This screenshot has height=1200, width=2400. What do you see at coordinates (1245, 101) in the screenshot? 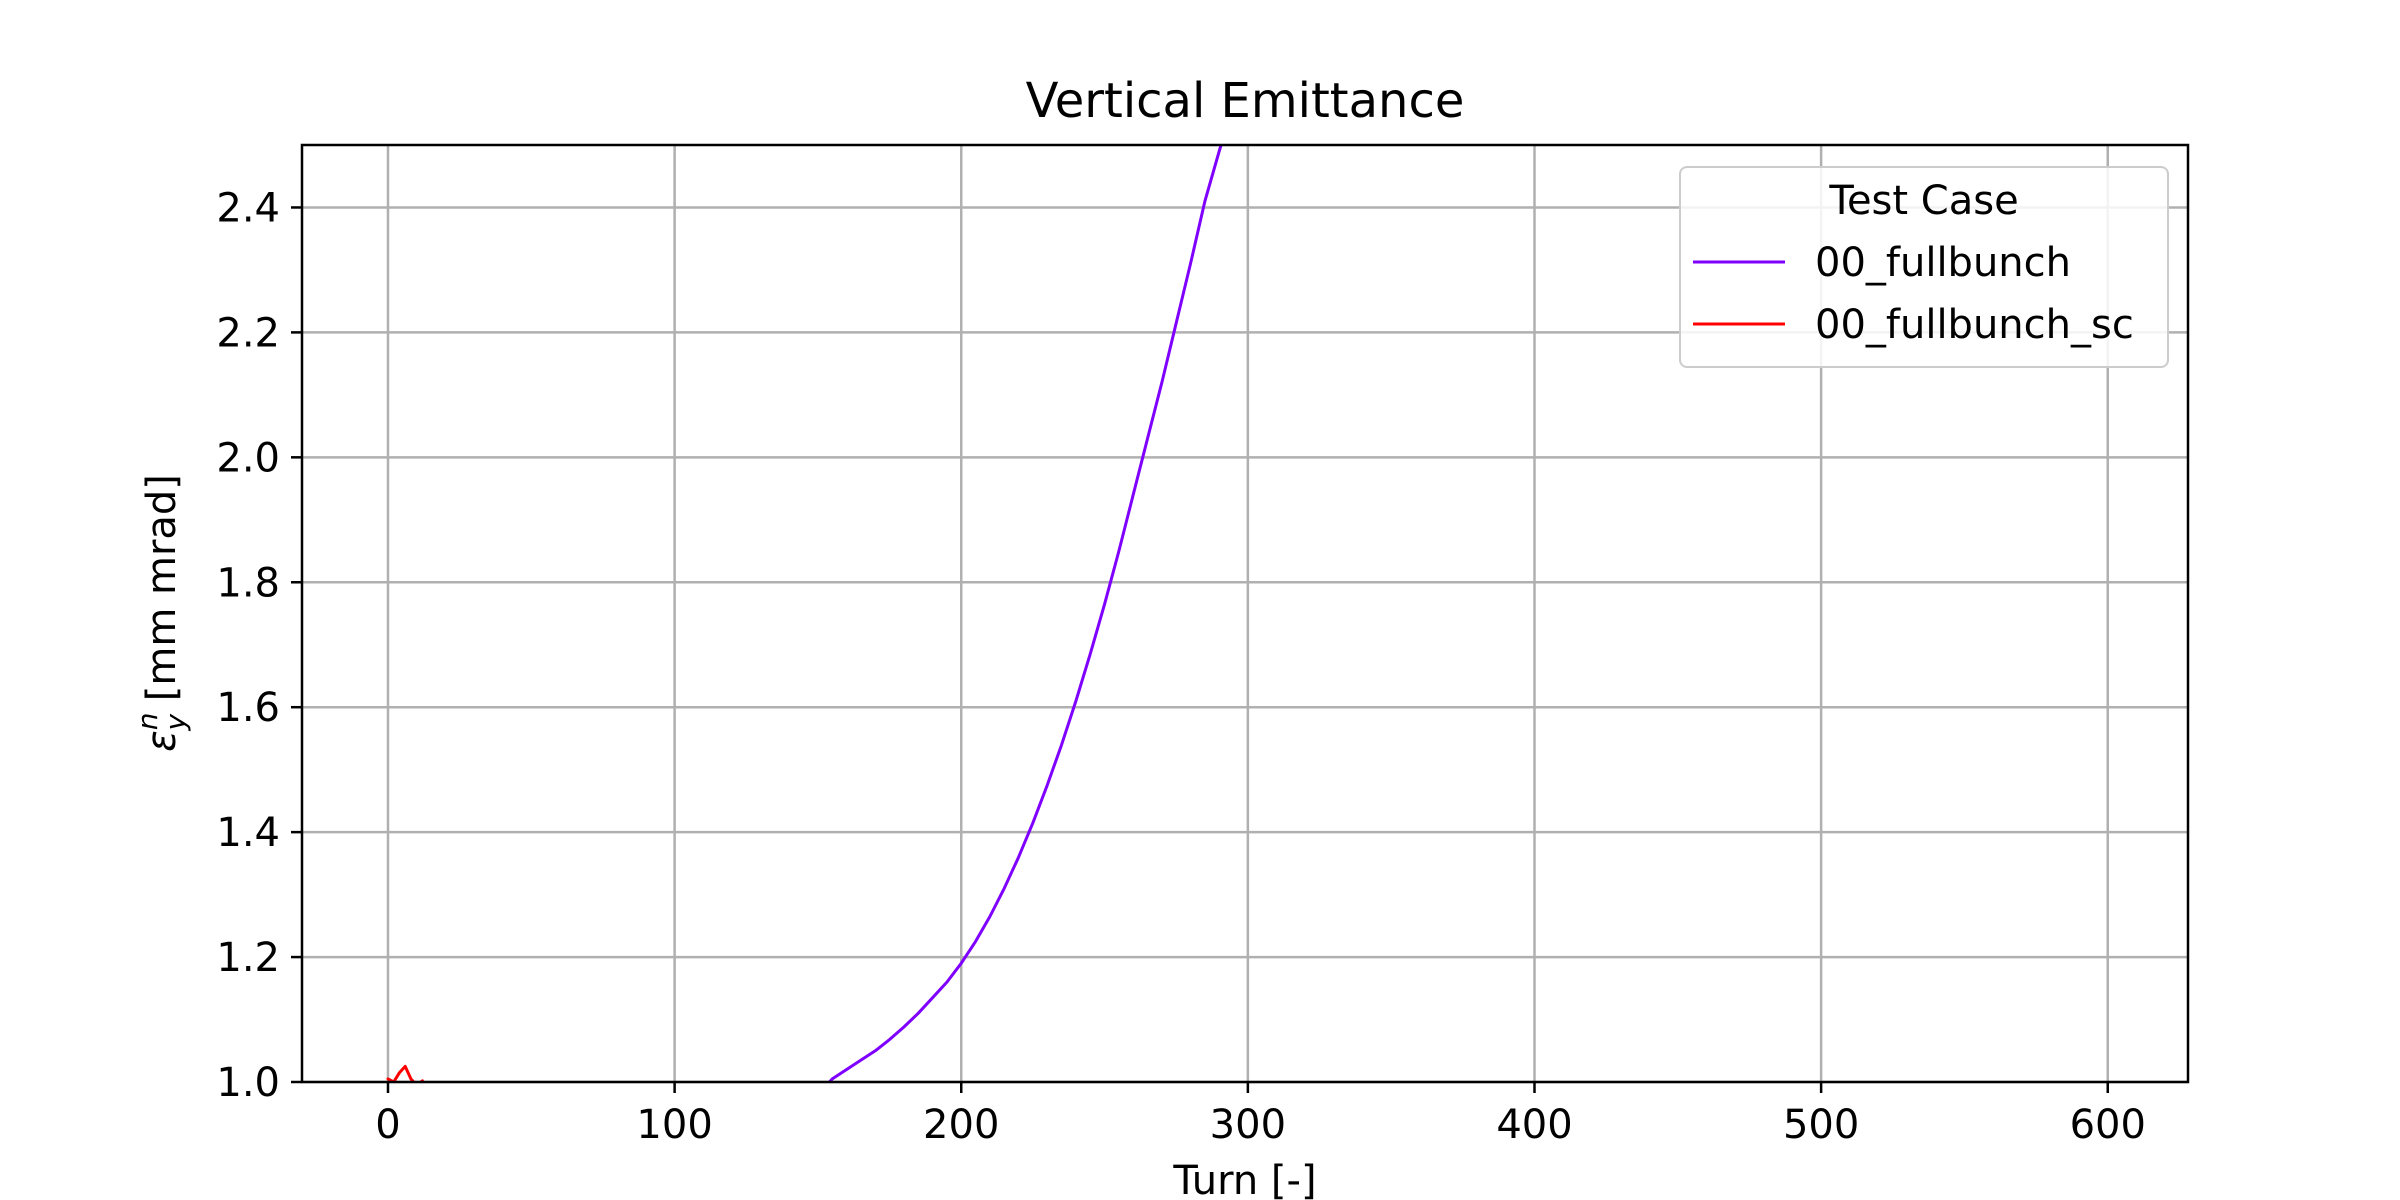
I see `chart-title: Vertical Emittance` at bounding box center [1245, 101].